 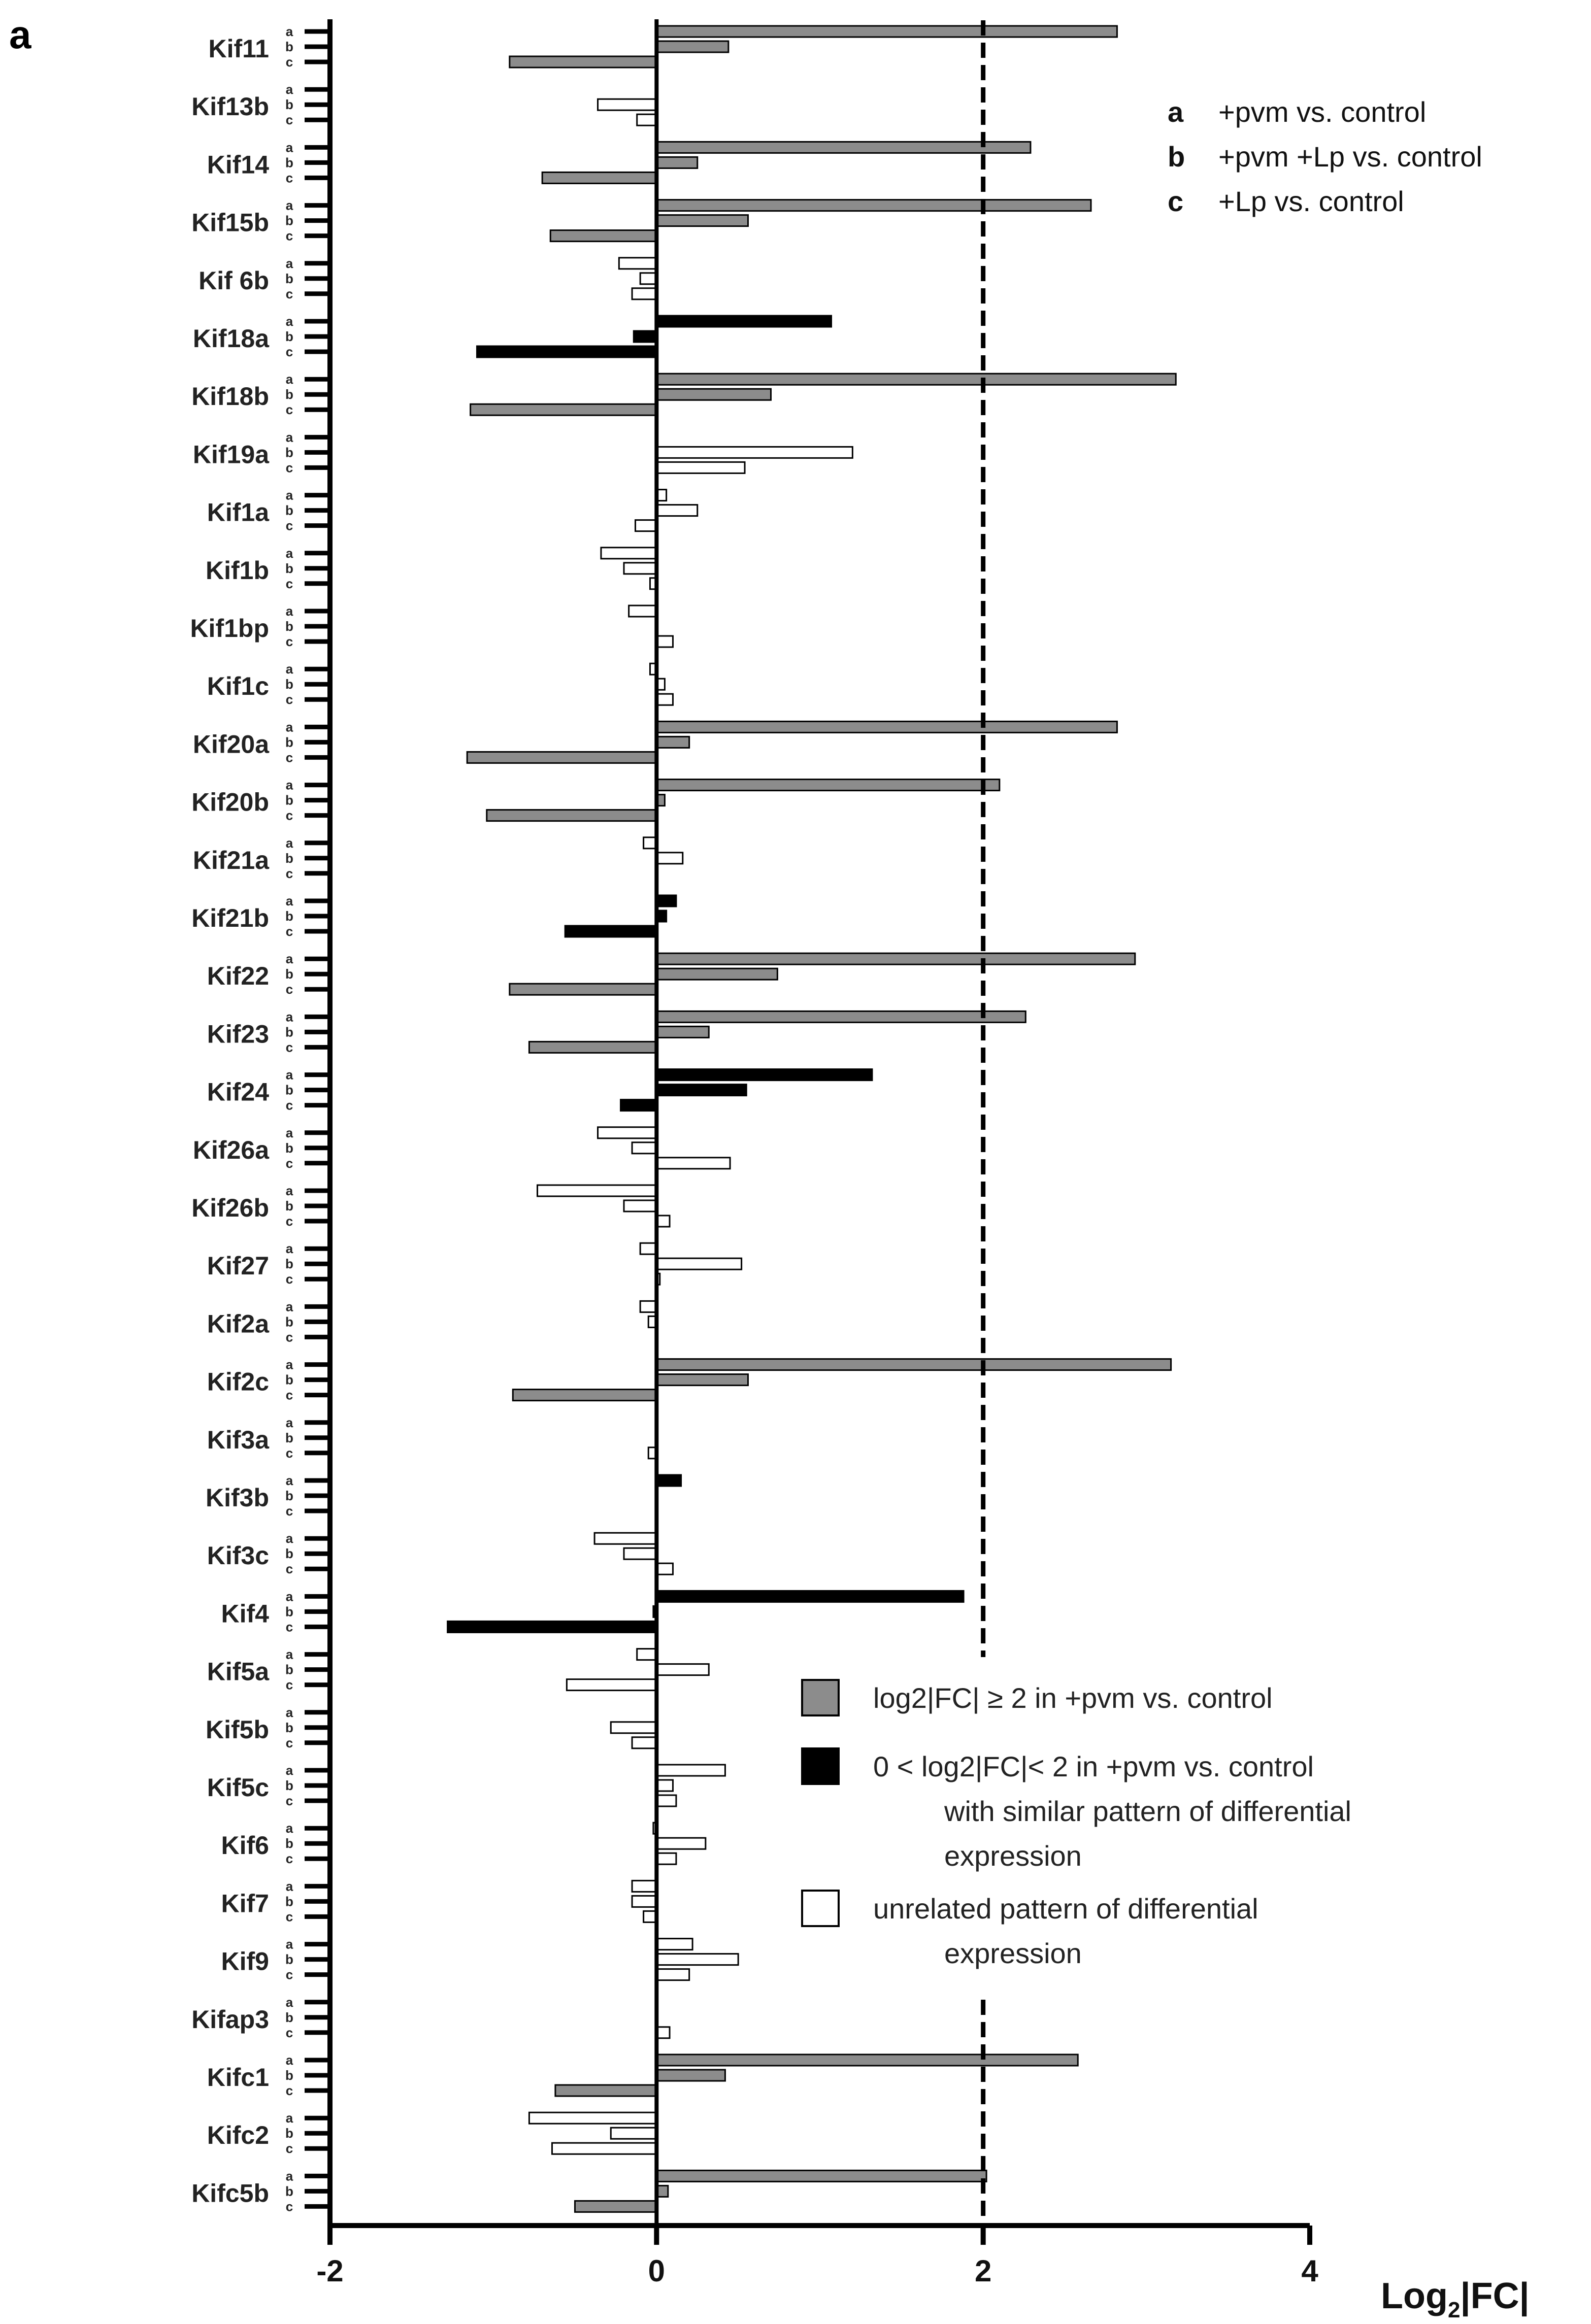 What do you see at coordinates (245, 1613) in the screenshot?
I see `gene-label: Kif4` at bounding box center [245, 1613].